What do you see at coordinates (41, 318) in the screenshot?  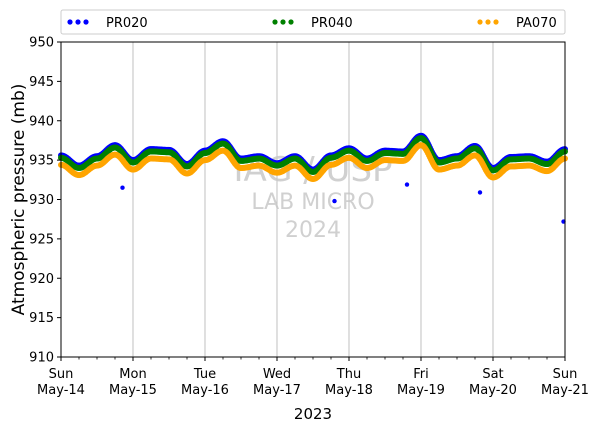 I see `y-tick-label: 915` at bounding box center [41, 318].